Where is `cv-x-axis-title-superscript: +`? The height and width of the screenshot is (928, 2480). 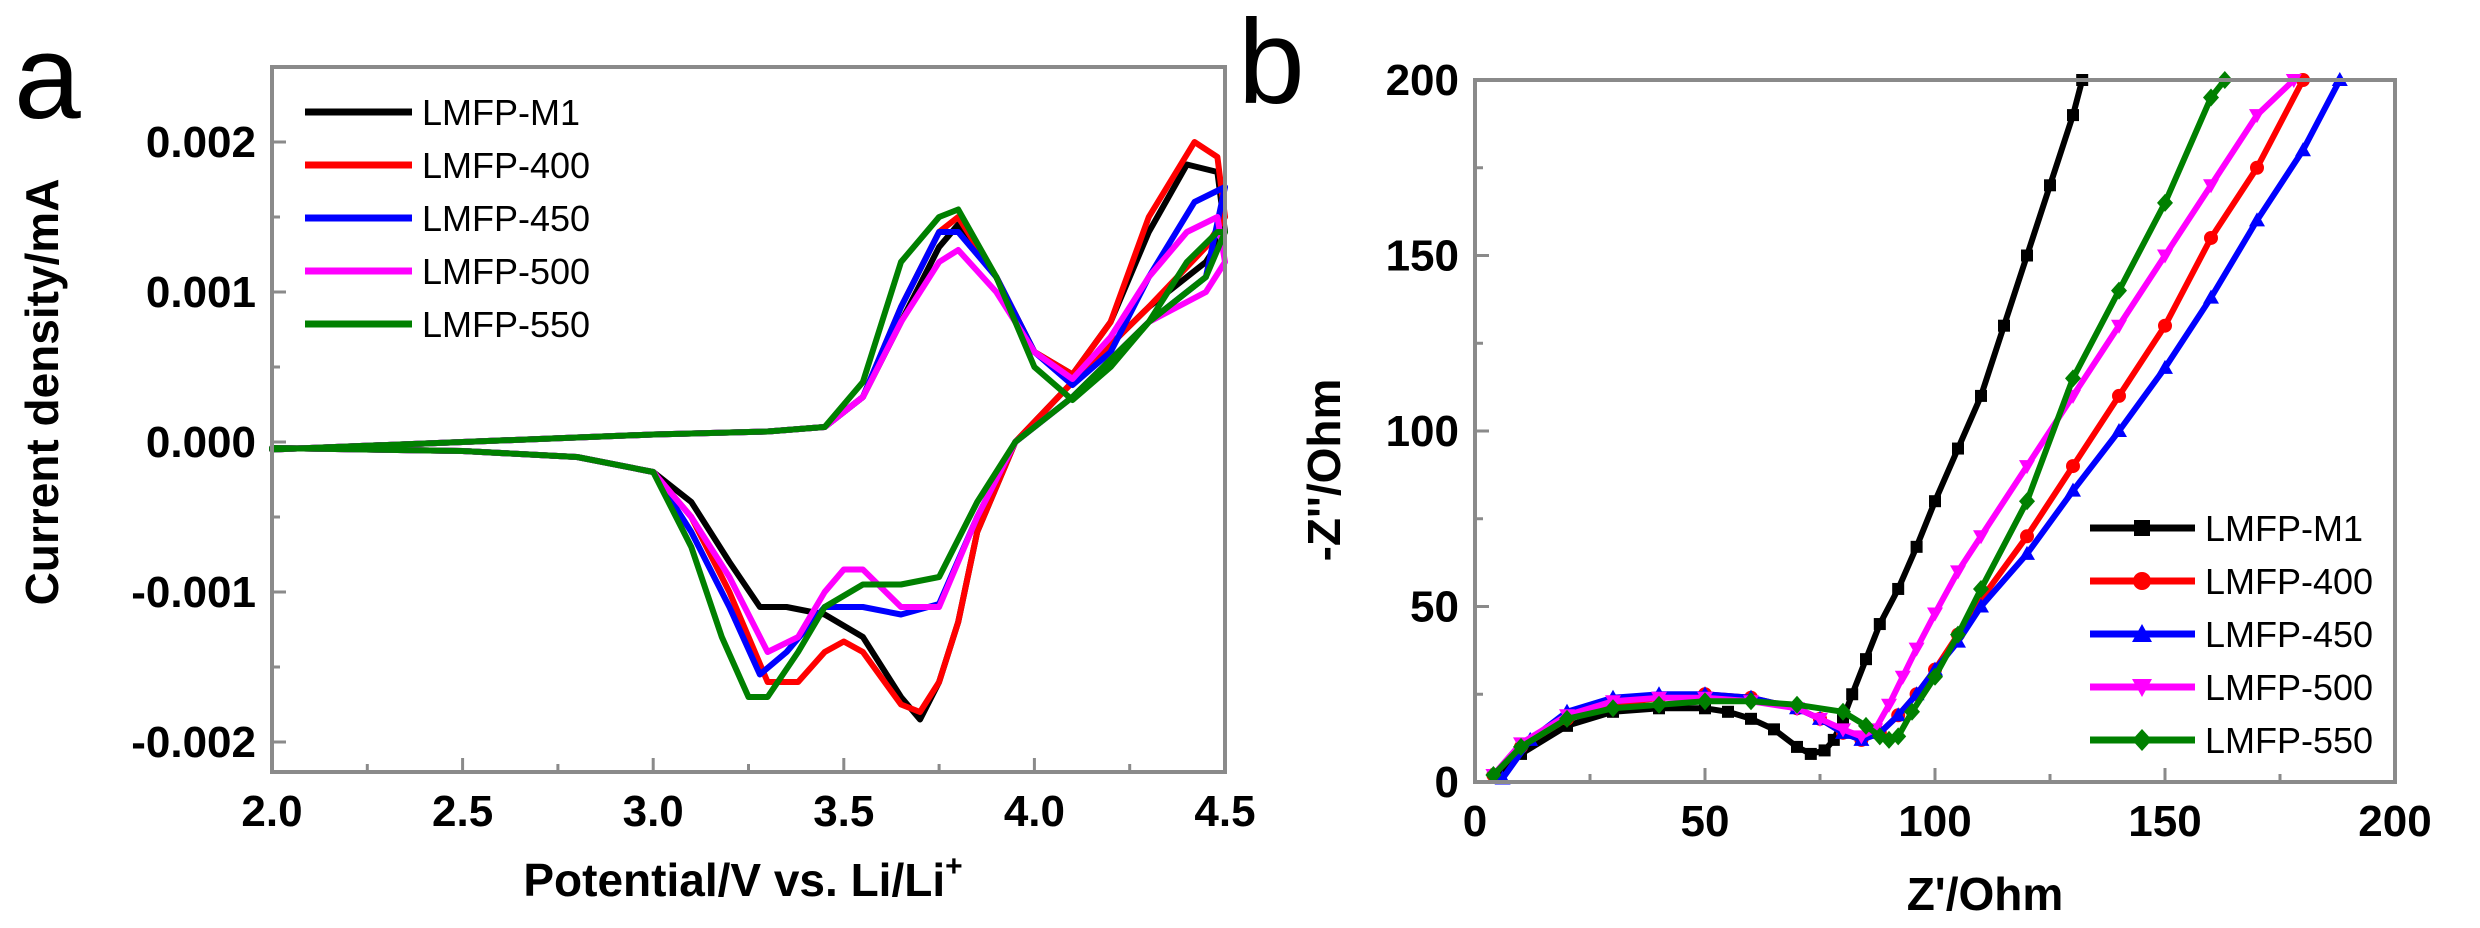 cv-x-axis-title-superscript: + is located at coordinates (954, 866).